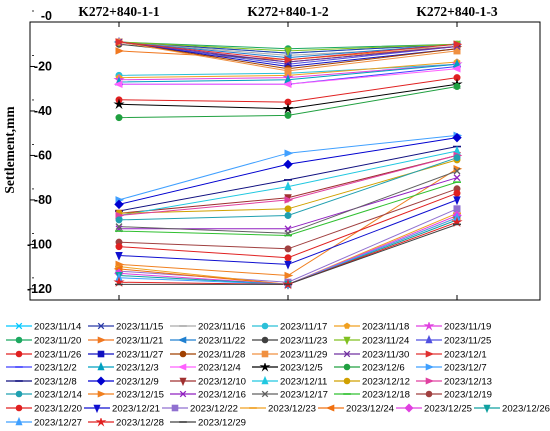 The width and height of the screenshot is (550, 431). I want to click on legend-item: 2023/12/1, so click(451, 355).